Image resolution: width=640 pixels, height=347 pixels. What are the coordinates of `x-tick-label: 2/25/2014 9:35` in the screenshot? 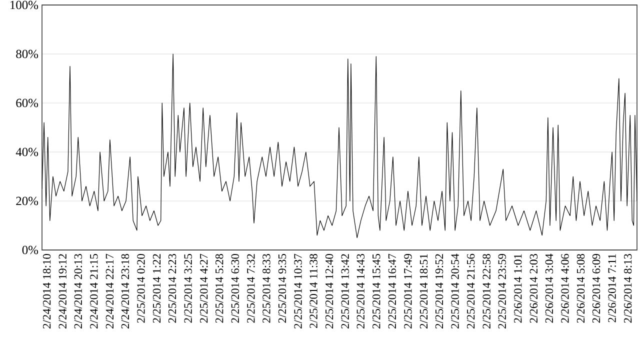 It's located at (282, 288).